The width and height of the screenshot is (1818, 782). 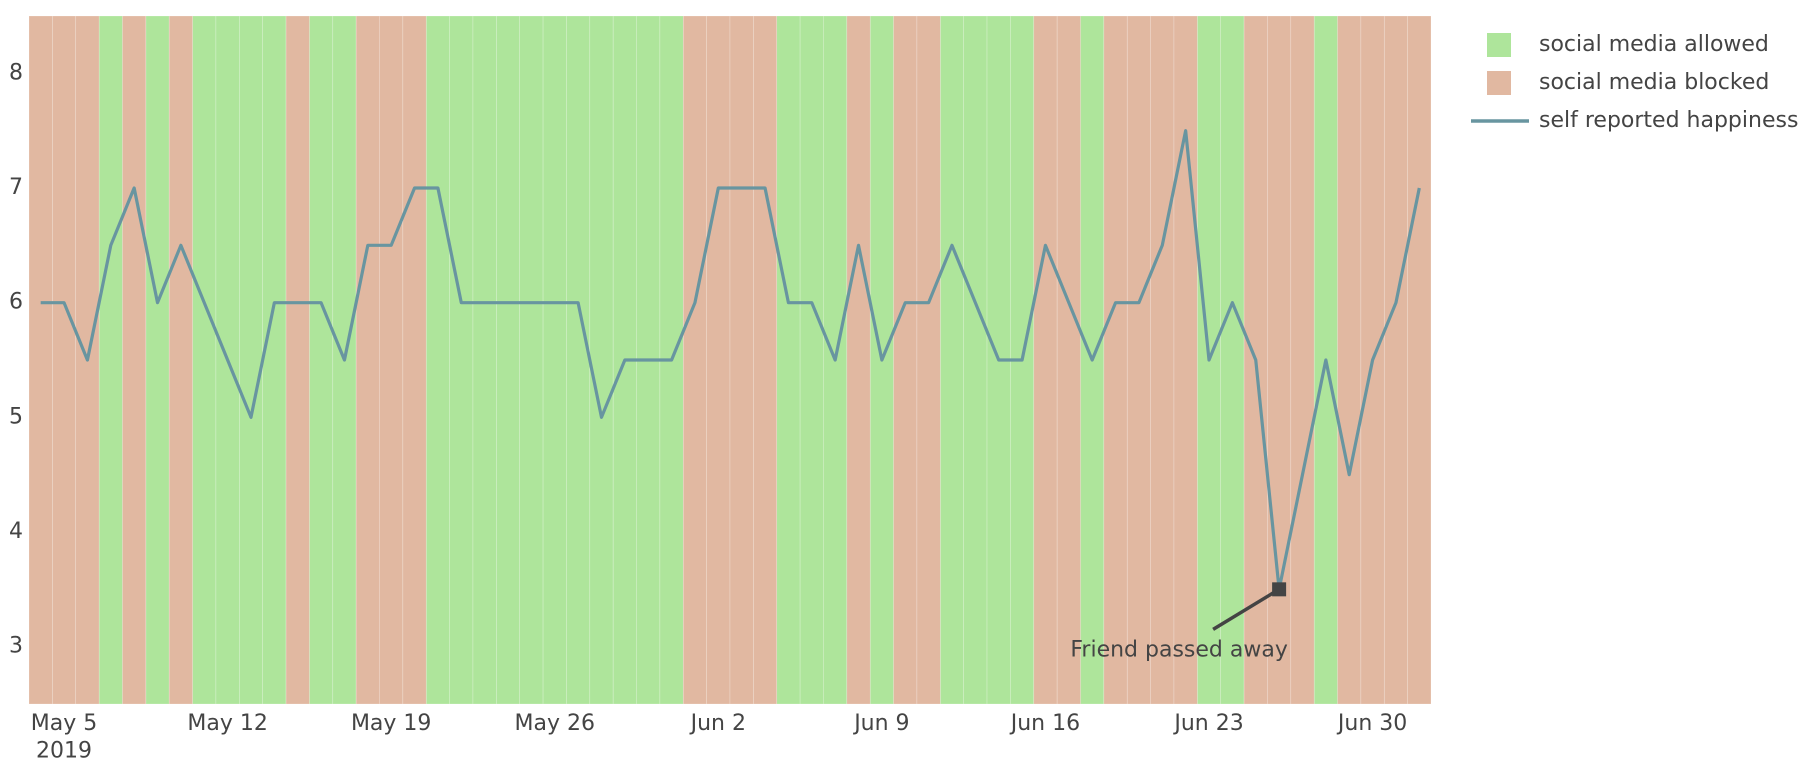 What do you see at coordinates (64, 737) in the screenshot?
I see `x-tick-label: May 5 2019` at bounding box center [64, 737].